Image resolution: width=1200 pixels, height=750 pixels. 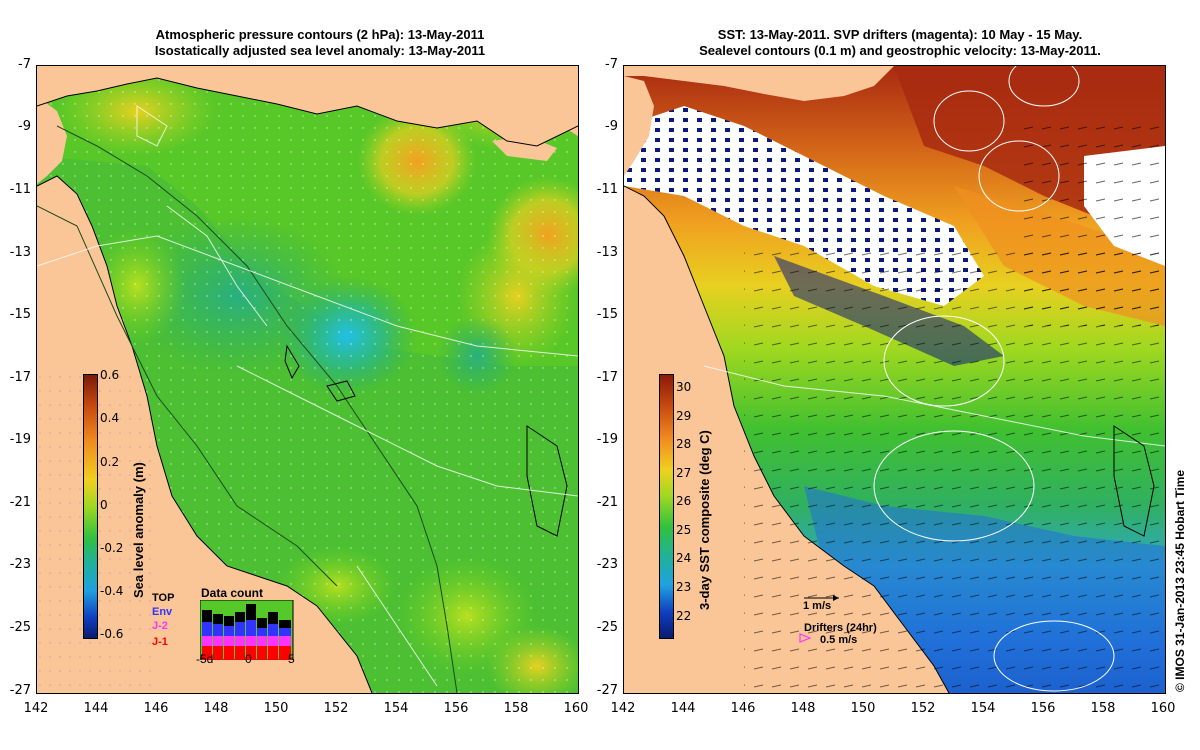 I want to click on sla-cb-tick: -0.4, so click(x=112, y=591).